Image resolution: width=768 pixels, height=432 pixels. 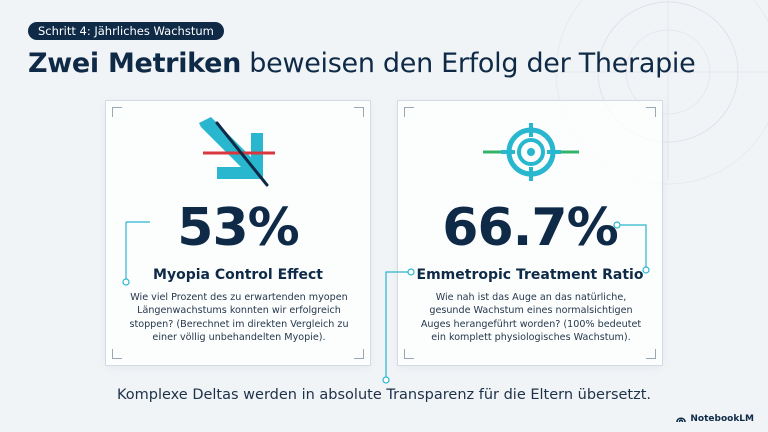 I want to click on metric-value: 53%, so click(x=238, y=228).